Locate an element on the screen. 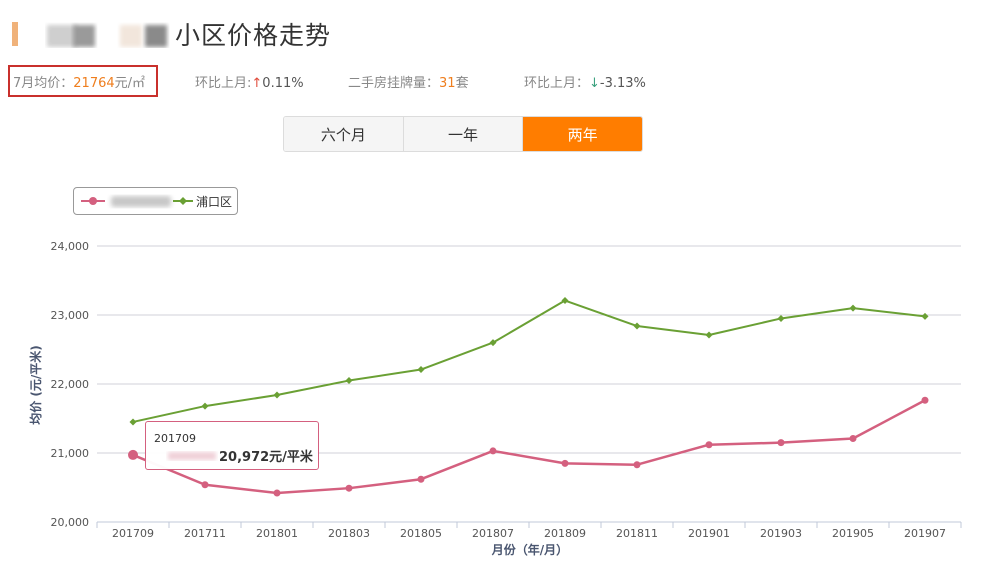  x-tick-label: 201905 is located at coordinates (853, 533).